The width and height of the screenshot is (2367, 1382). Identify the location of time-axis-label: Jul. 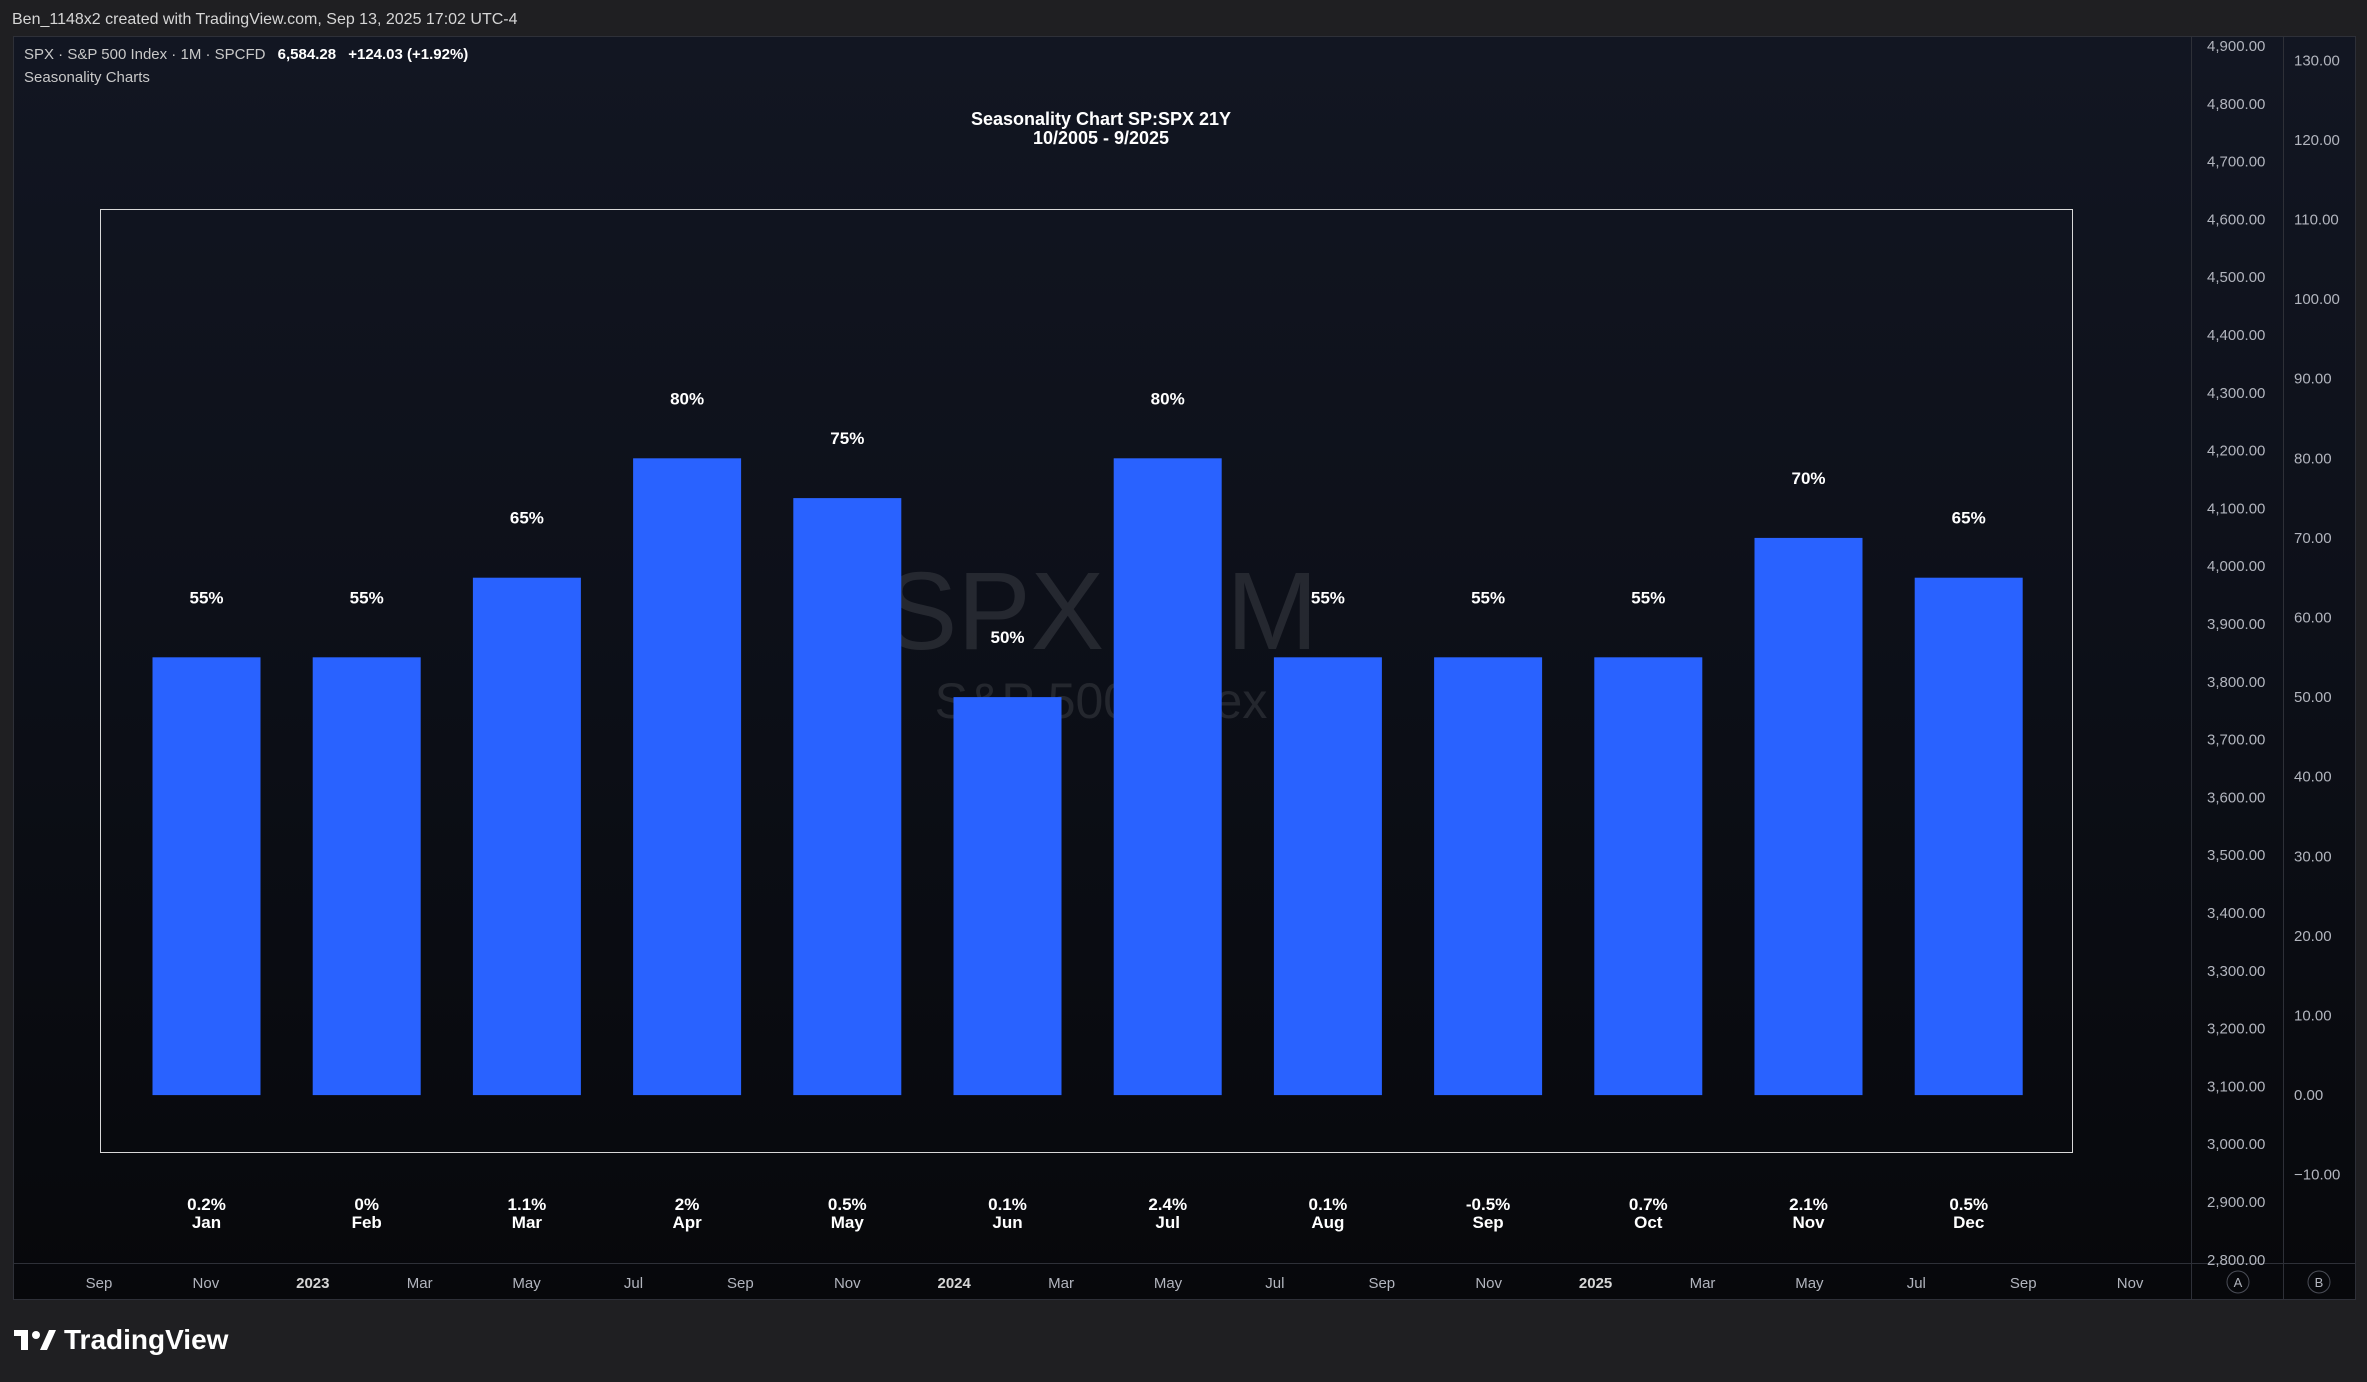
(1916, 1283).